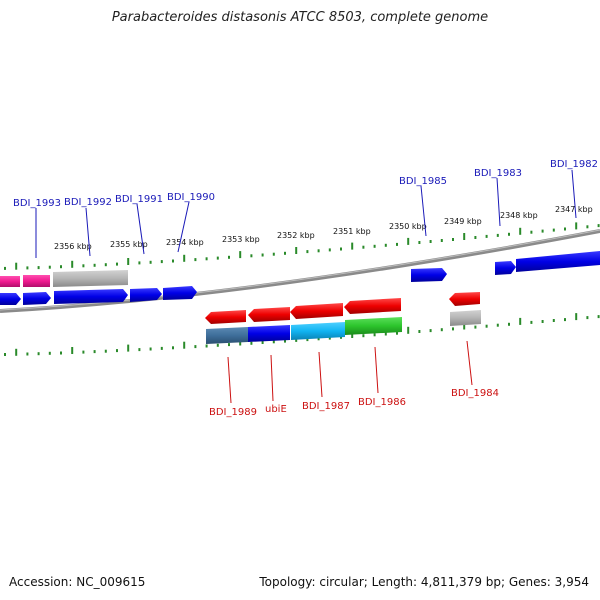 Image resolution: width=600 pixels, height=600 pixels. Describe the element at coordinates (382, 402) in the screenshot. I see `gene-label-bdi1986: BDI_1986` at that location.